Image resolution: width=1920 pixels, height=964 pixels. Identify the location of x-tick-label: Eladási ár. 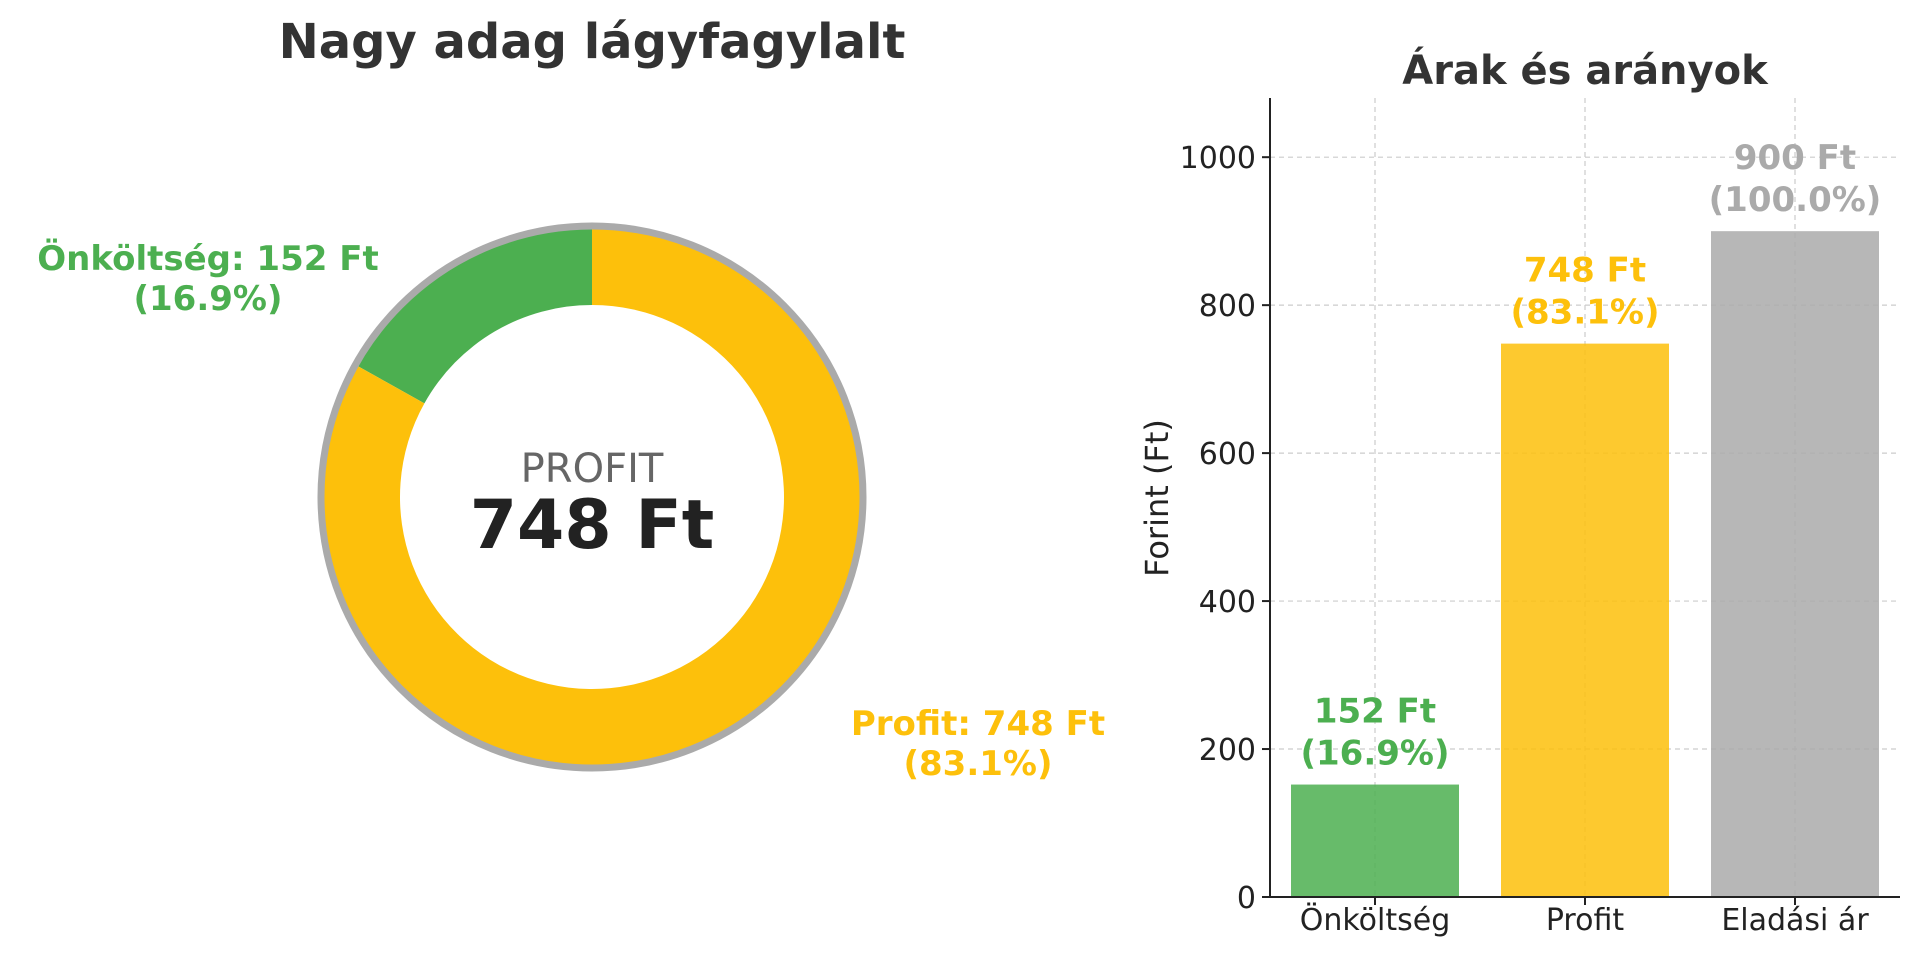
(1795, 920).